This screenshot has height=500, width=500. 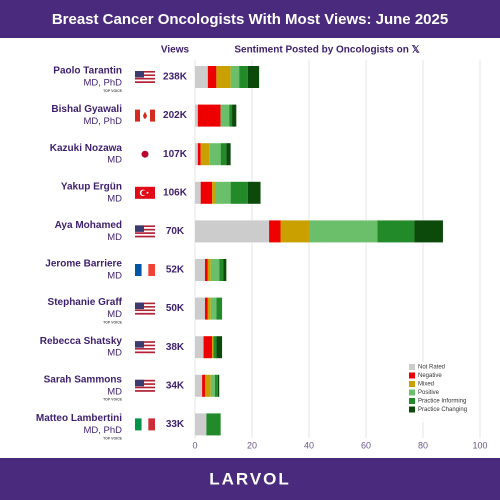 I want to click on views: 70K, so click(x=175, y=231).